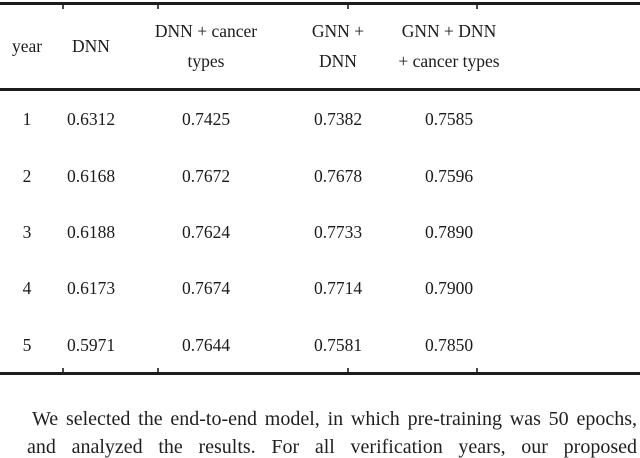  What do you see at coordinates (449, 119) in the screenshot?
I see `cell-gnn-dnn-cancer: 0.7585` at bounding box center [449, 119].